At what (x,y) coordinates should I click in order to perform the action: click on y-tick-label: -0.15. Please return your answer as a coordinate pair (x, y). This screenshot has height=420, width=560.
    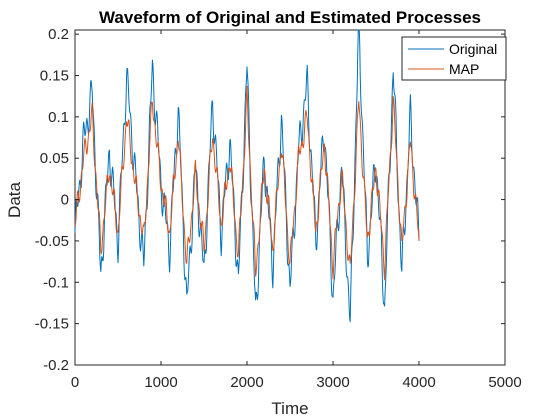
    Looking at the image, I should click on (52, 324).